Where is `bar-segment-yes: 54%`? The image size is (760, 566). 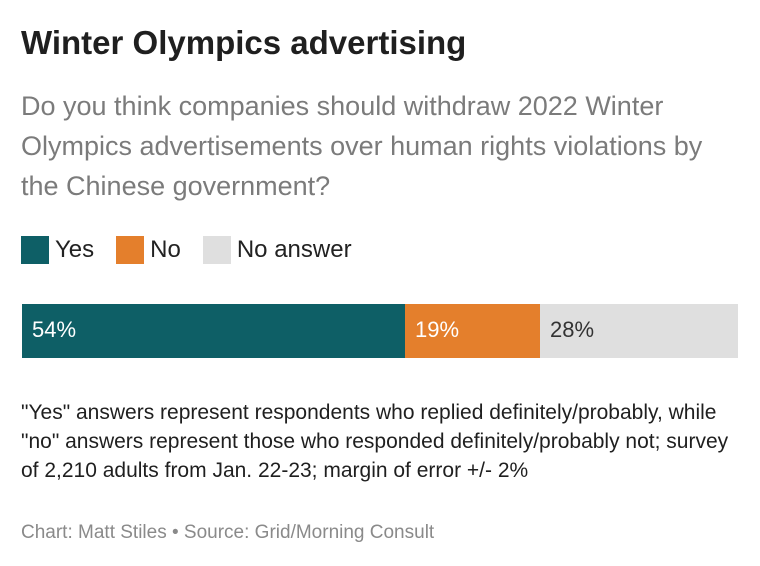 bar-segment-yes: 54% is located at coordinates (213, 331).